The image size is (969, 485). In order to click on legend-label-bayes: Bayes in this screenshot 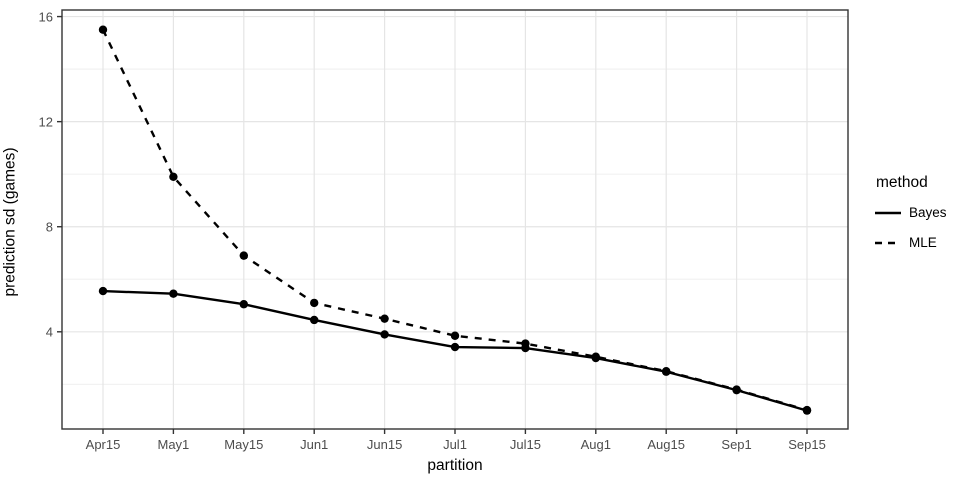, I will do `click(928, 213)`.